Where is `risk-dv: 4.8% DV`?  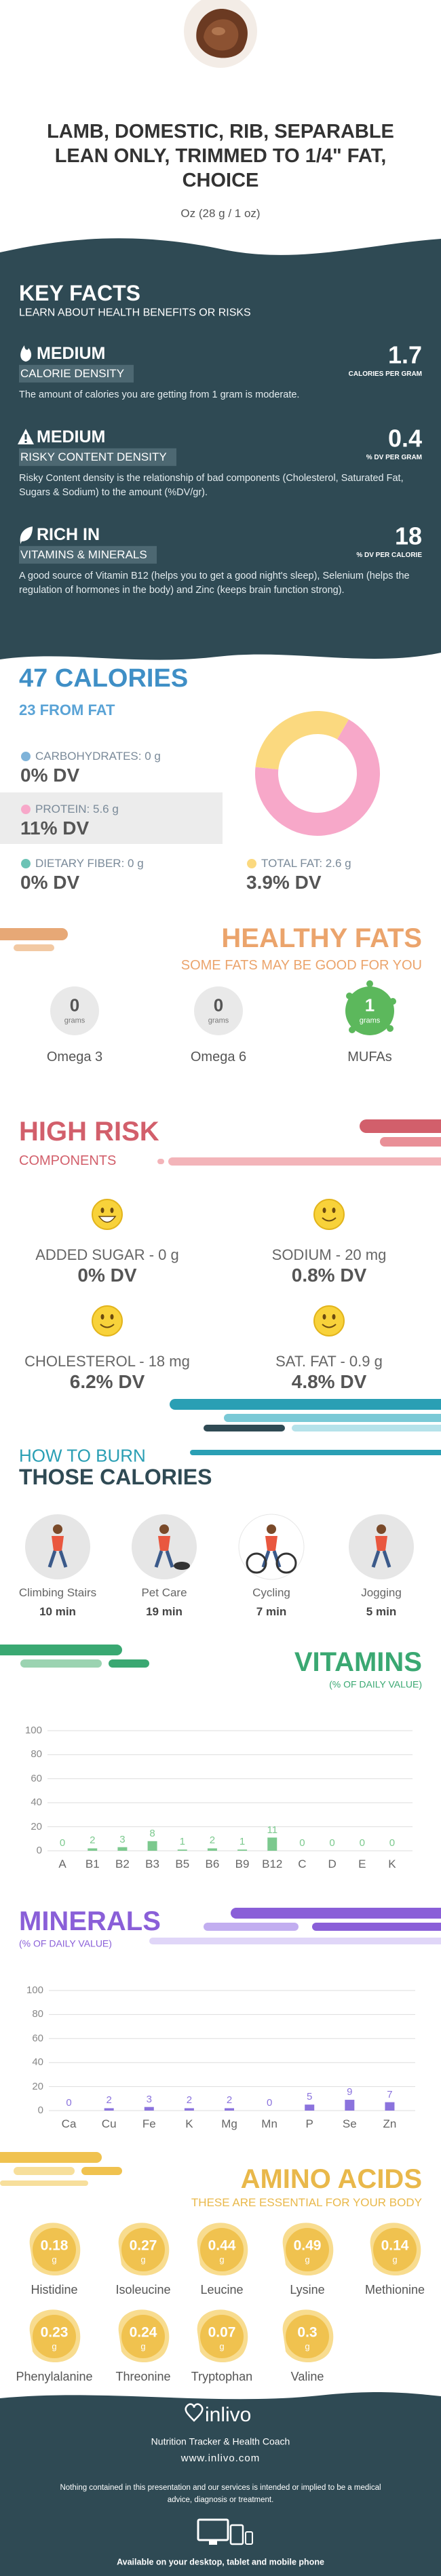
risk-dv: 4.8% DV is located at coordinates (329, 1382).